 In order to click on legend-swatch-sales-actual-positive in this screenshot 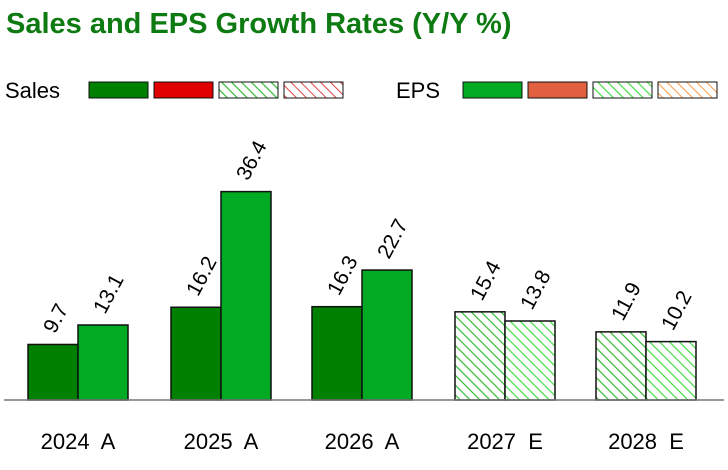, I will do `click(118, 90)`.